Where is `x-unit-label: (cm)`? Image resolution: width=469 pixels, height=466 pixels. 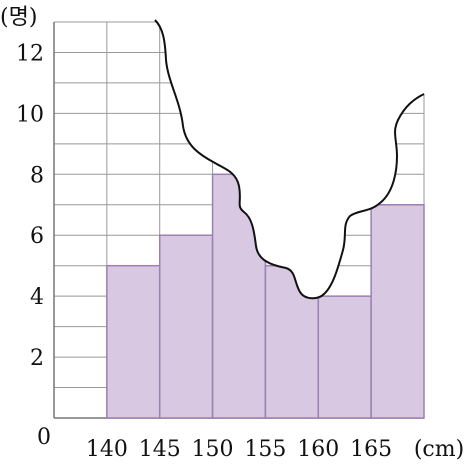 x-unit-label: (cm) is located at coordinates (439, 449).